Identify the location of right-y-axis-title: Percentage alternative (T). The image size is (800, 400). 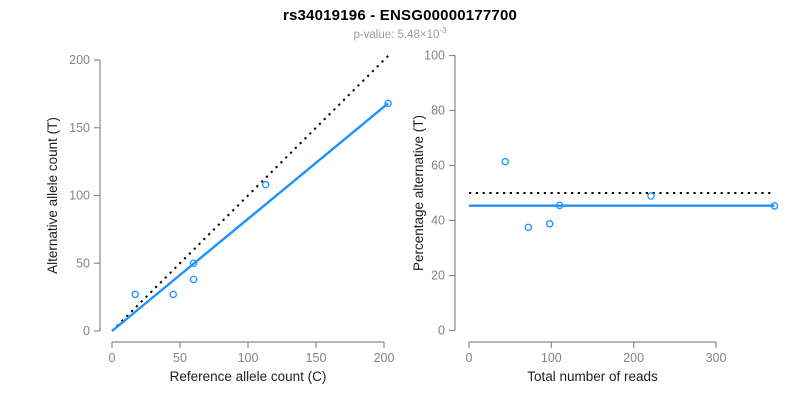
(418, 193).